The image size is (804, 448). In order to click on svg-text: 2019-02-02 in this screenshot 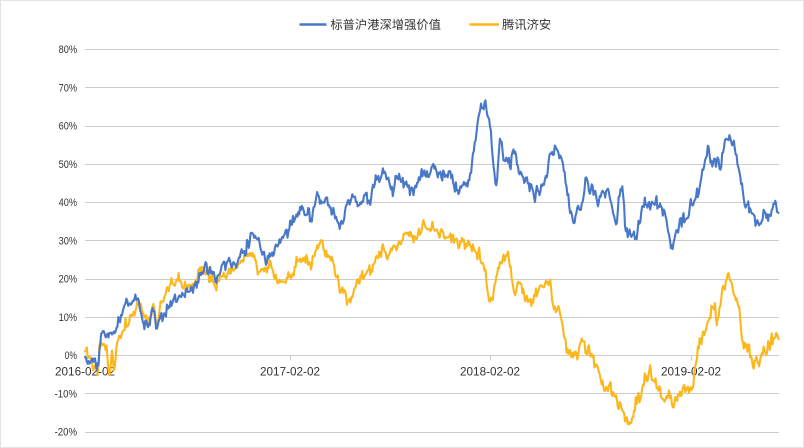, I will do `click(691, 372)`.